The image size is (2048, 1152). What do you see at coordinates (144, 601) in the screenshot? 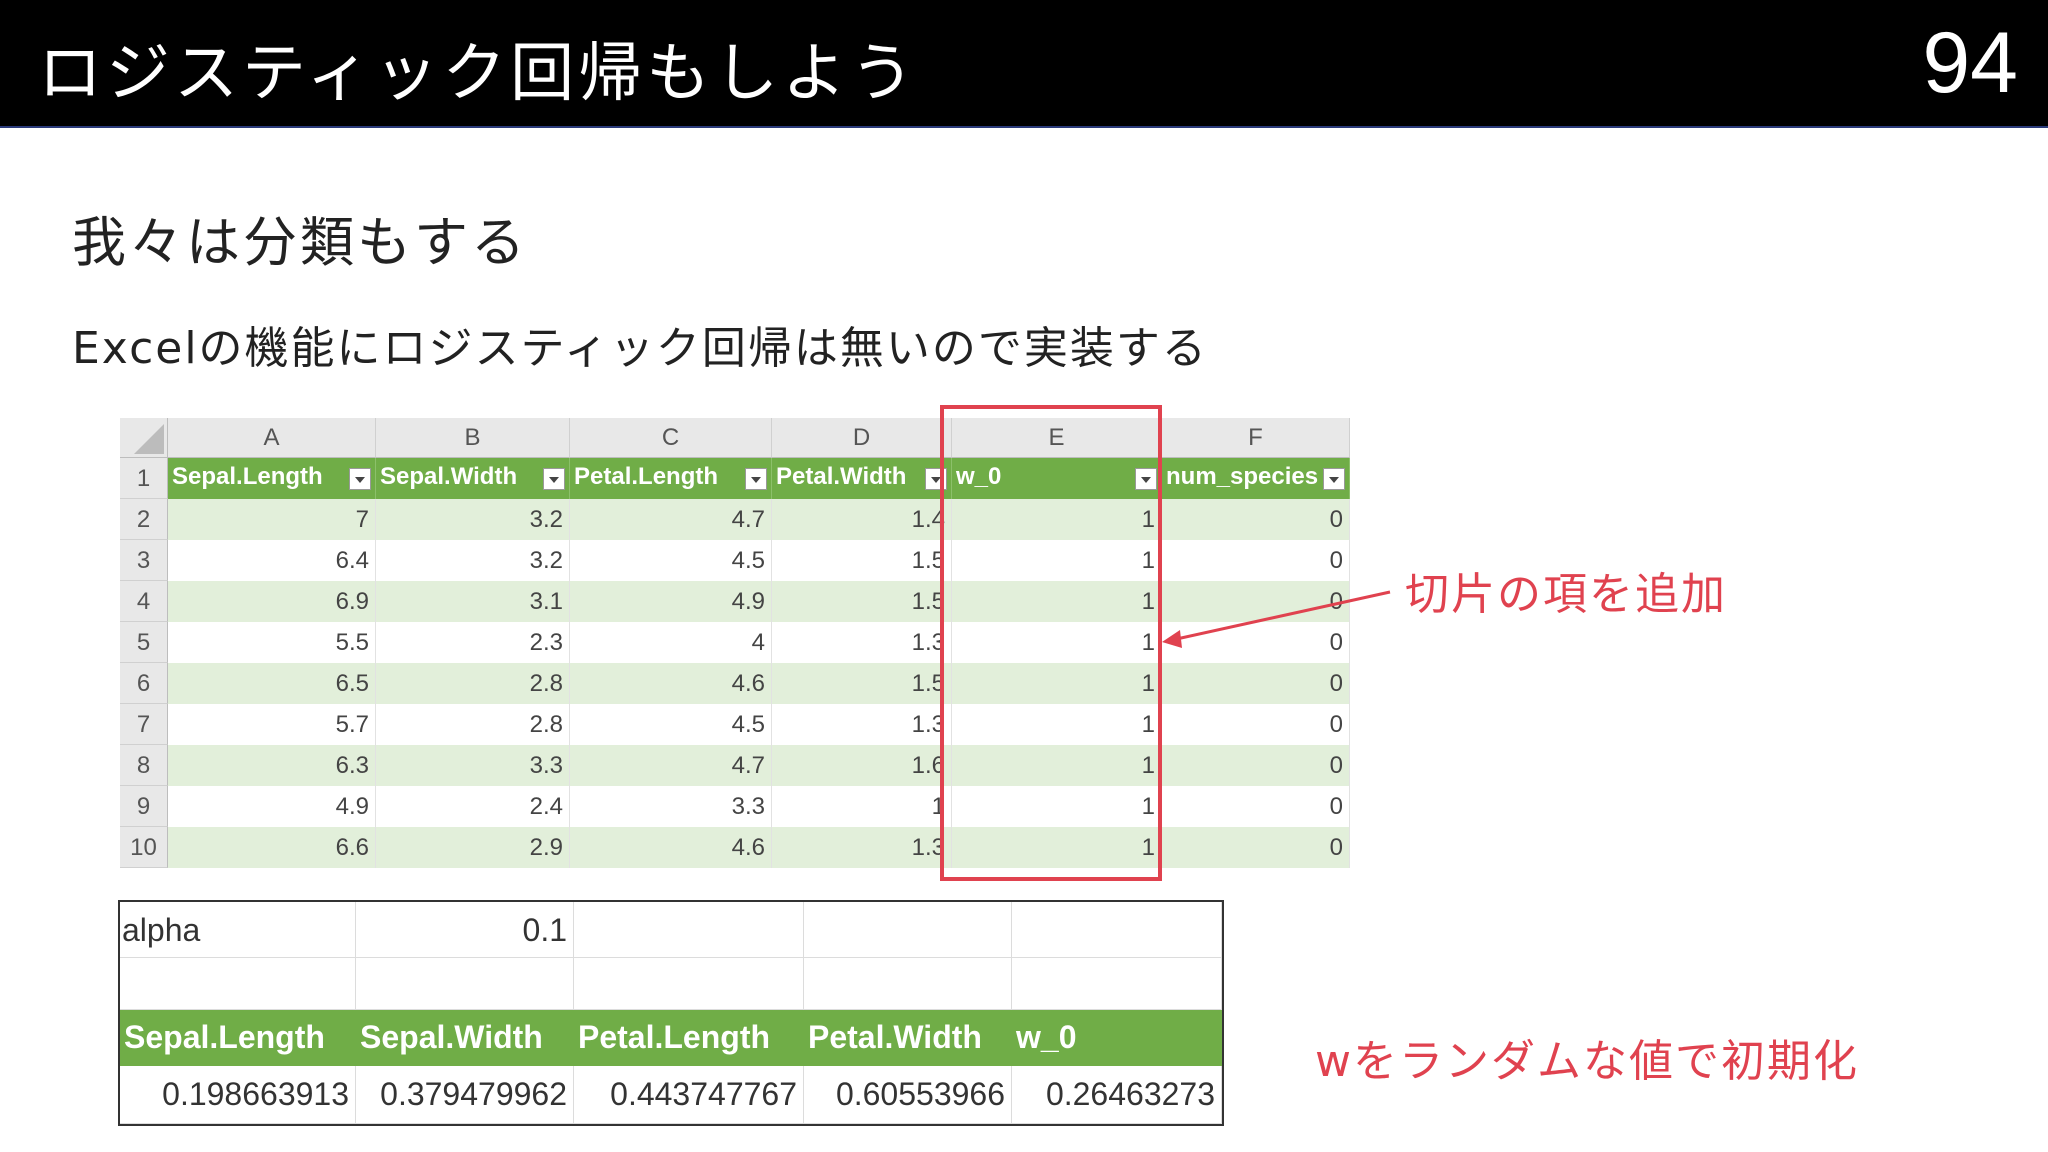
I see `row-header-4: 4` at bounding box center [144, 601].